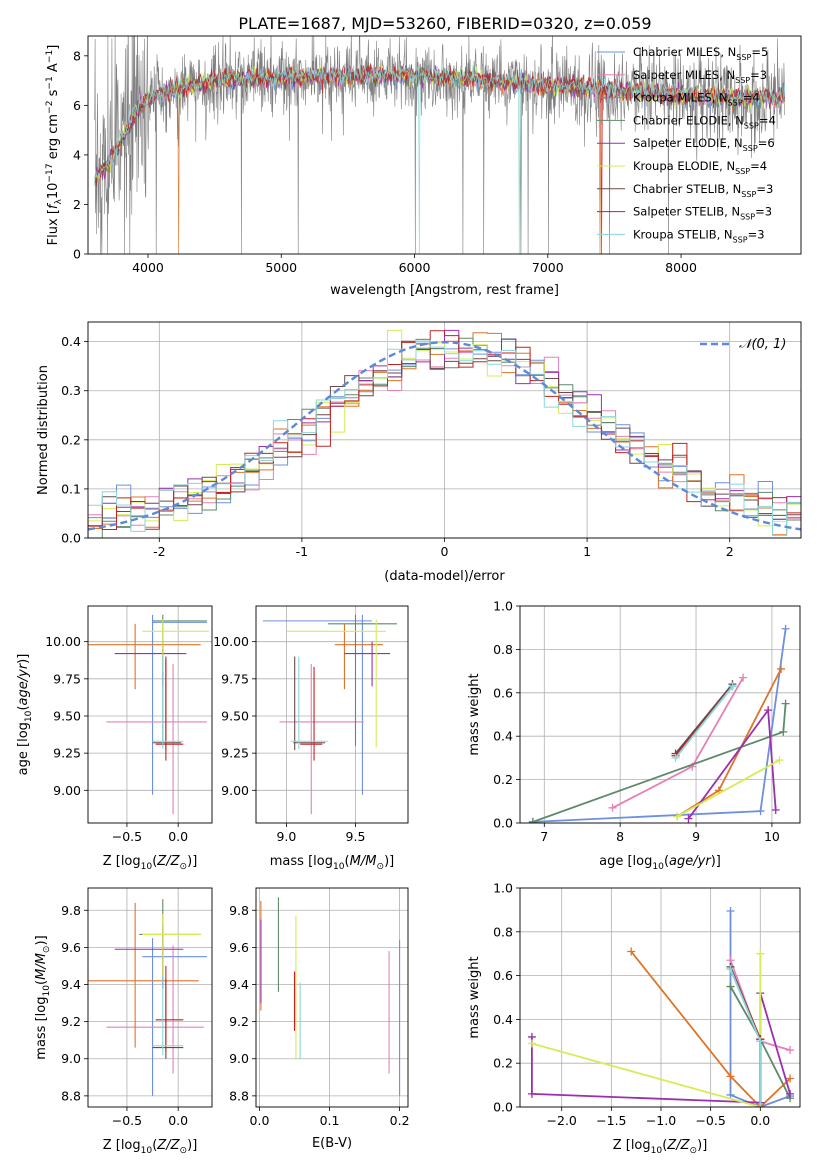 This screenshot has width=819, height=1170. I want to click on x-tick-label: 0.1, so click(330, 1120).